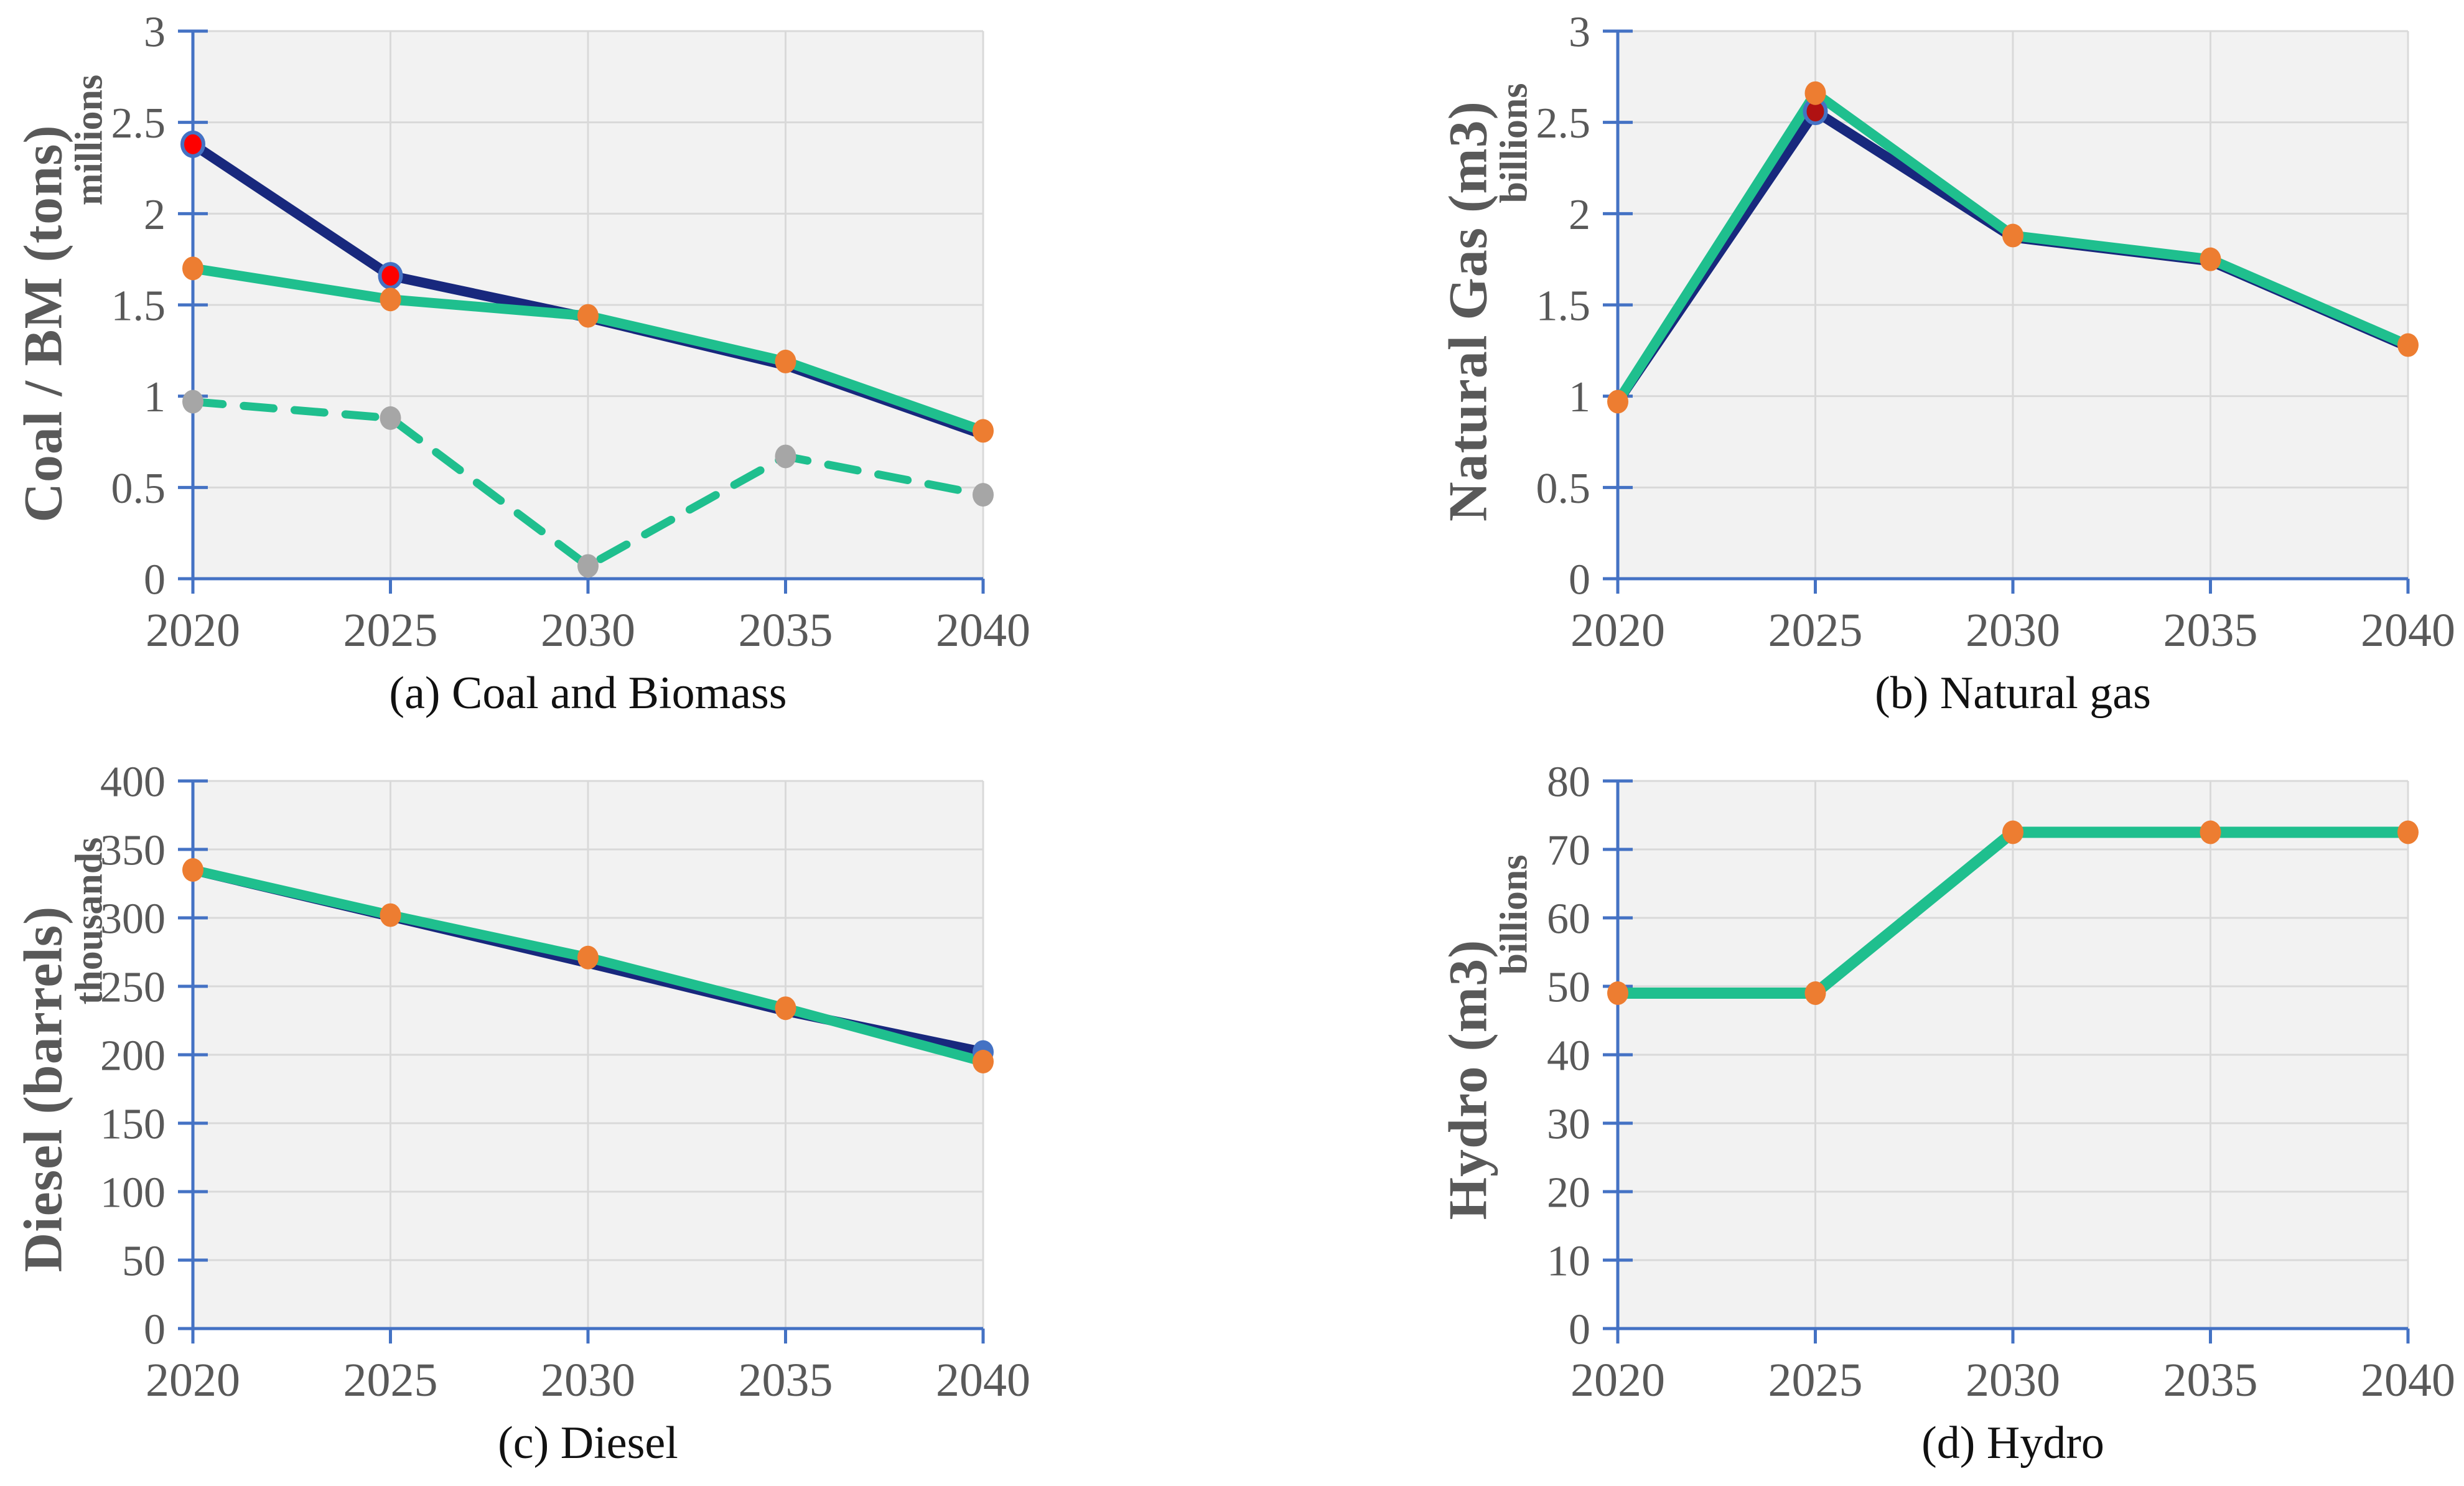  Describe the element at coordinates (133, 1193) in the screenshot. I see `y-tick-label: 100` at that location.